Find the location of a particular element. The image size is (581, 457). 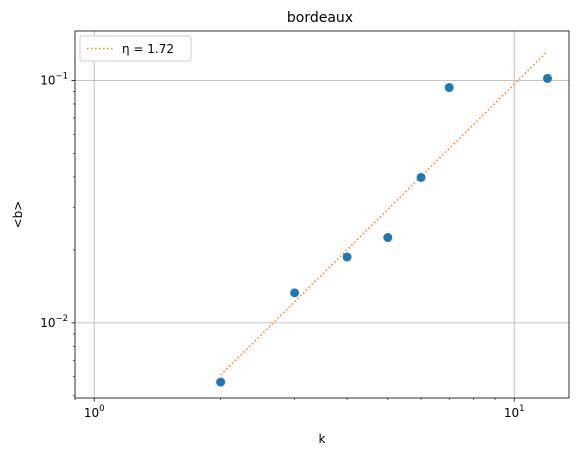

legend-box is located at coordinates (135, 48).